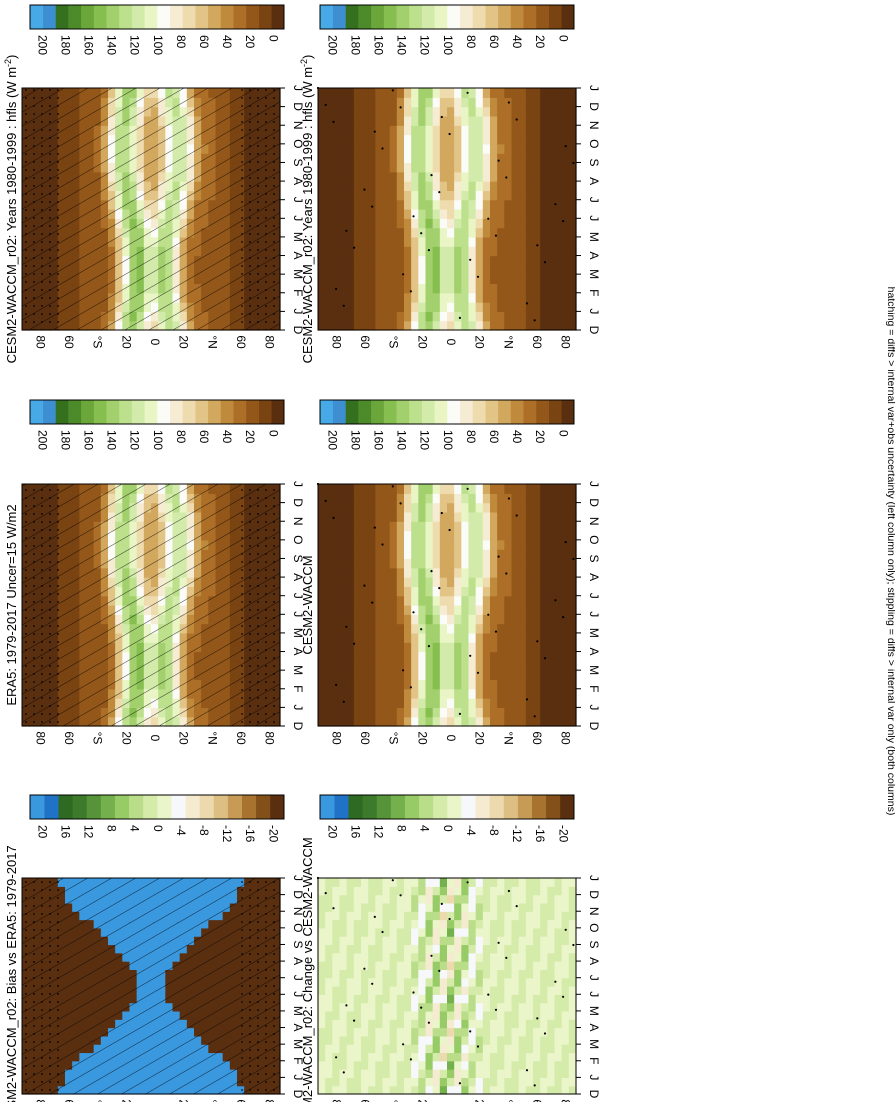  I want to click on lat-tick-label: °N, so click(212, 737).